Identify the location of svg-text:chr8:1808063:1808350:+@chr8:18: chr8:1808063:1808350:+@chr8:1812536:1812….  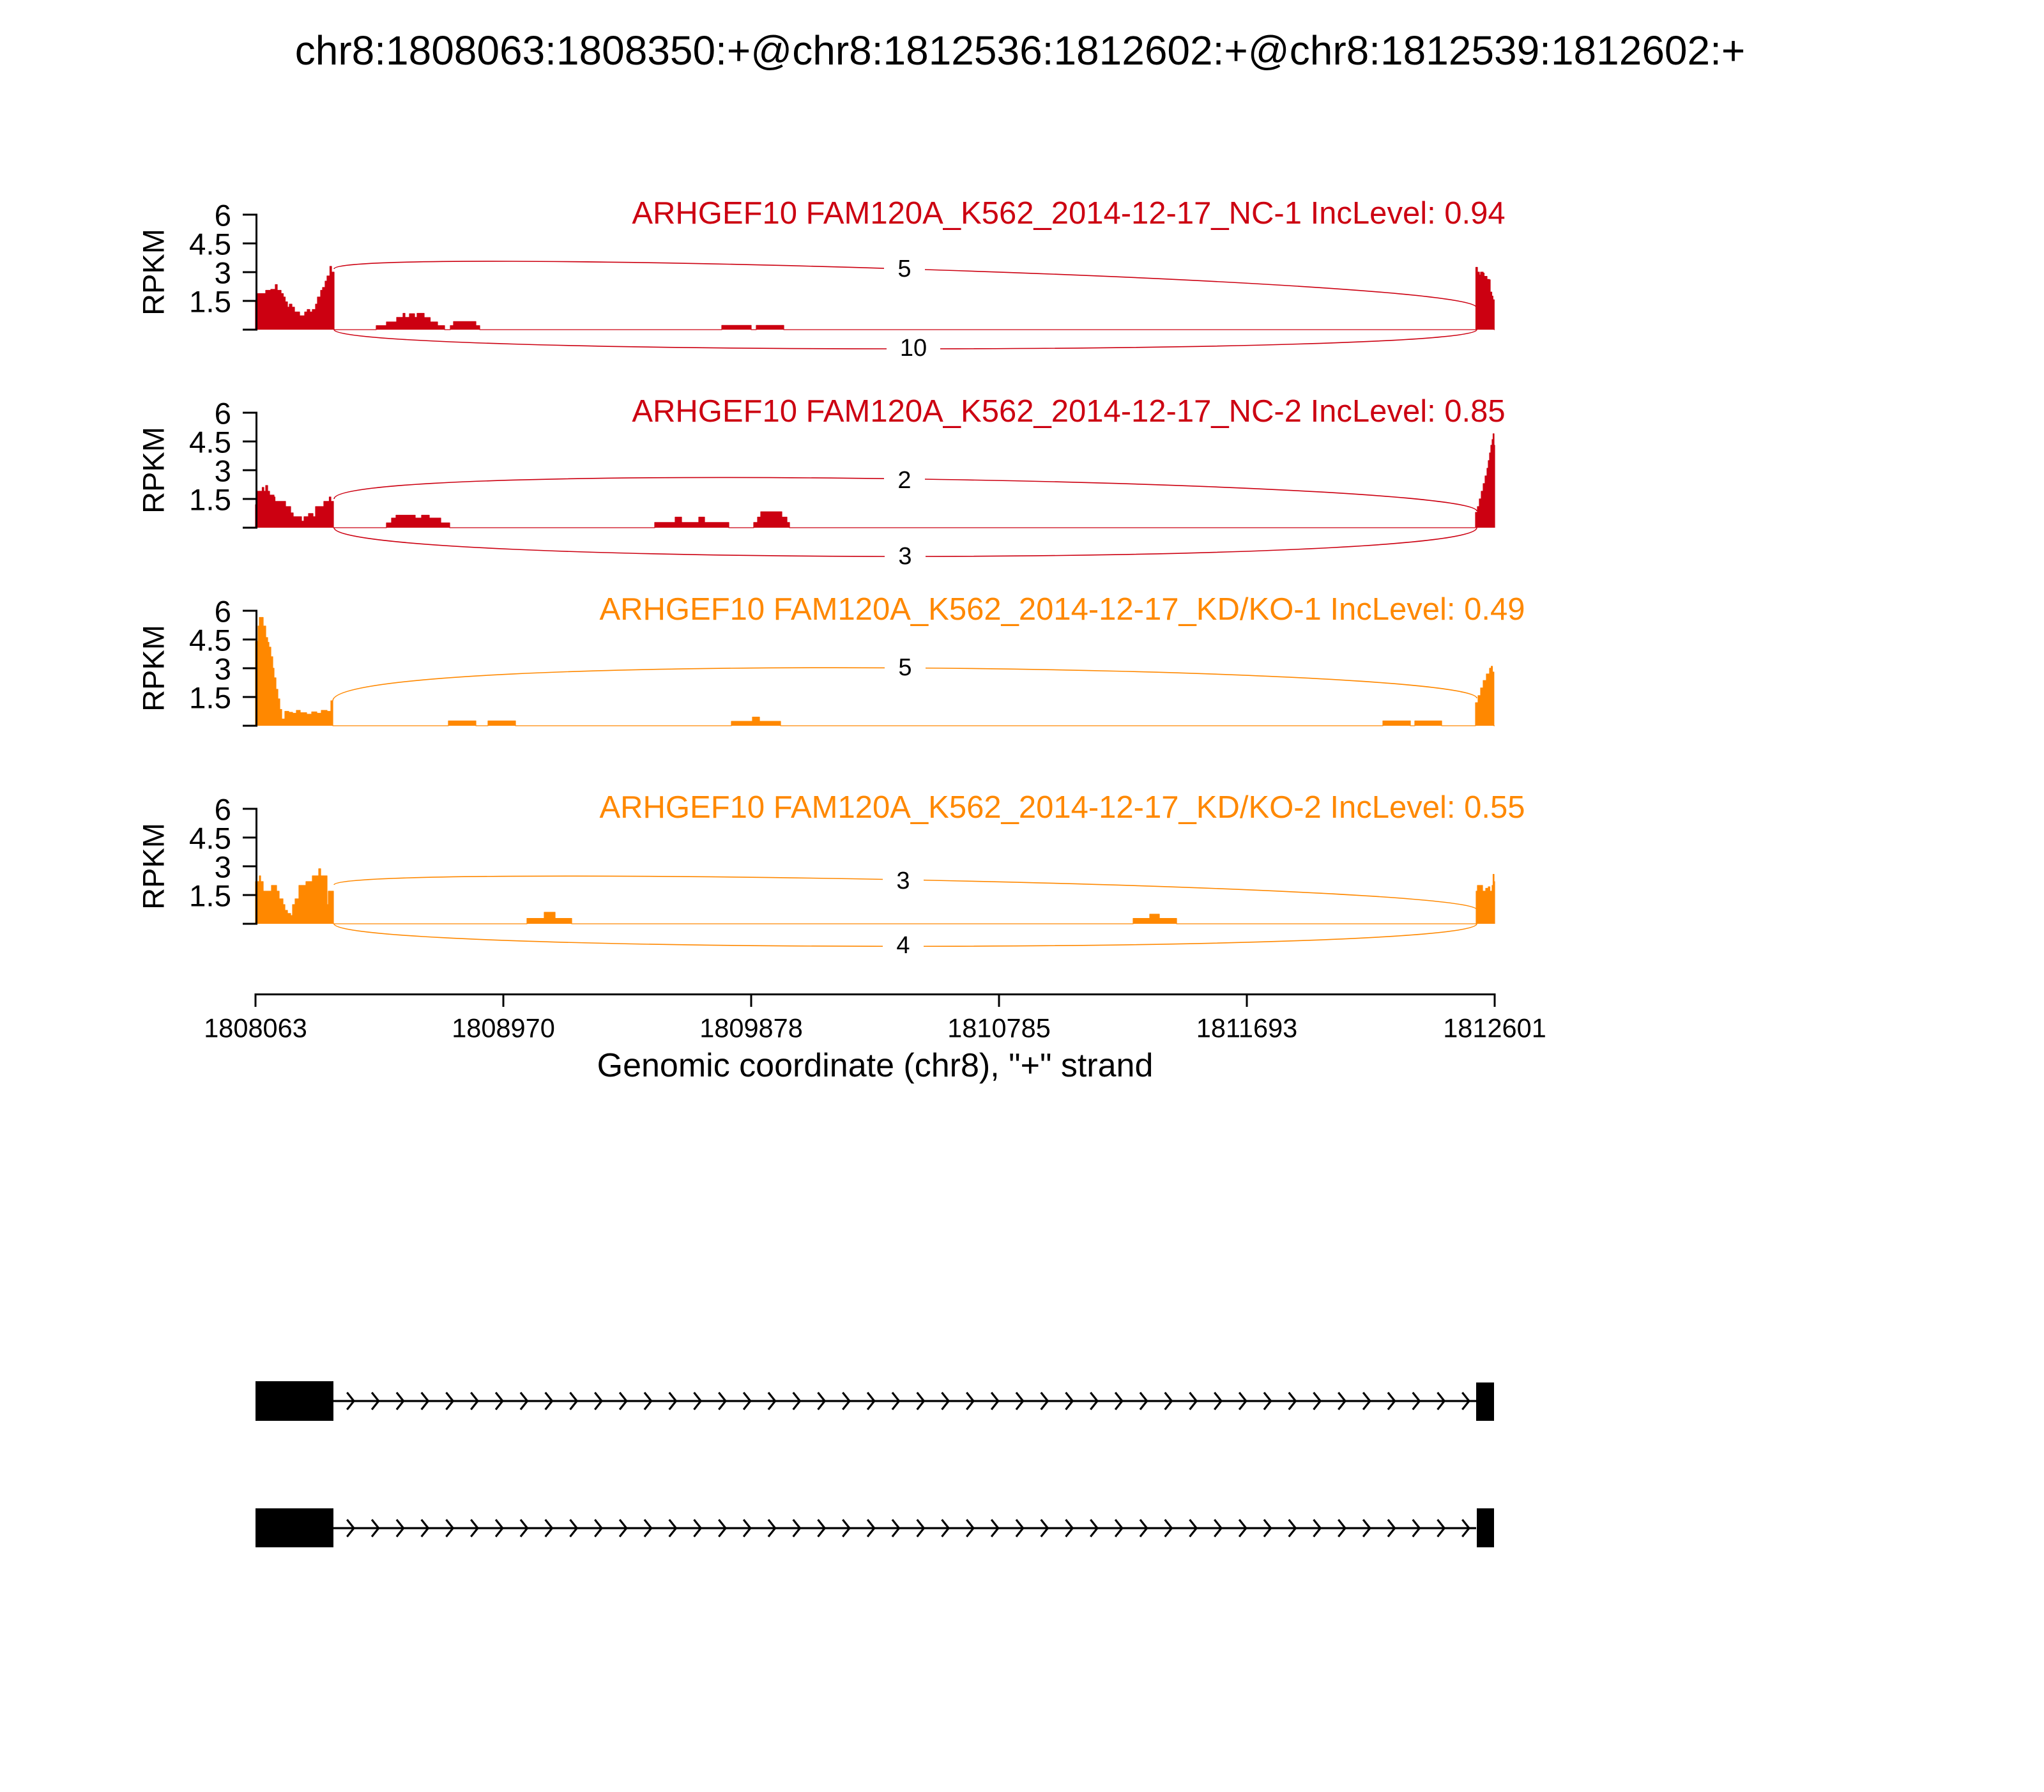
(1020, 50).